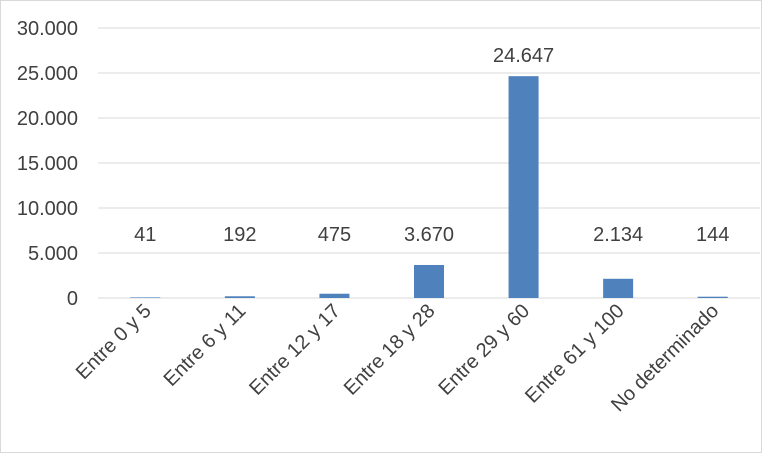  Describe the element at coordinates (145, 235) in the screenshot. I see `data-label: 41` at that location.